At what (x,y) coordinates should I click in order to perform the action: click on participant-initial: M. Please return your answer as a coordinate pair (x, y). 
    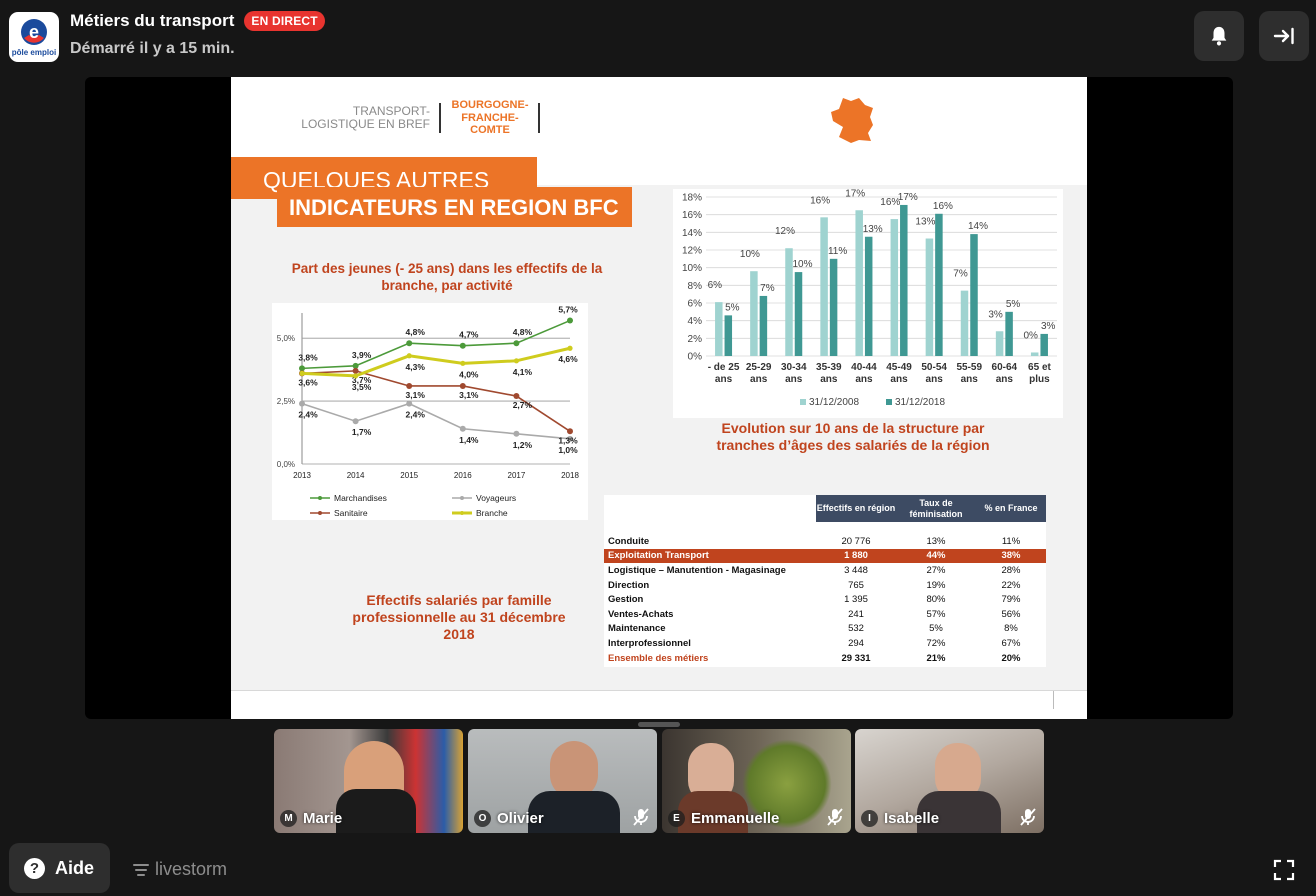
    Looking at the image, I should click on (288, 818).